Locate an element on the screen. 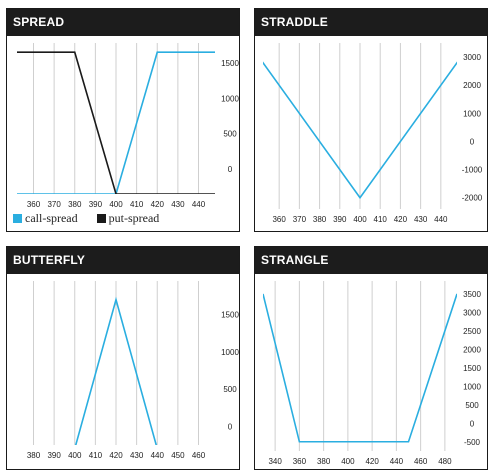 Image resolution: width=492 pixels, height=475 pixels. x-tick-label: 480 is located at coordinates (445, 461).